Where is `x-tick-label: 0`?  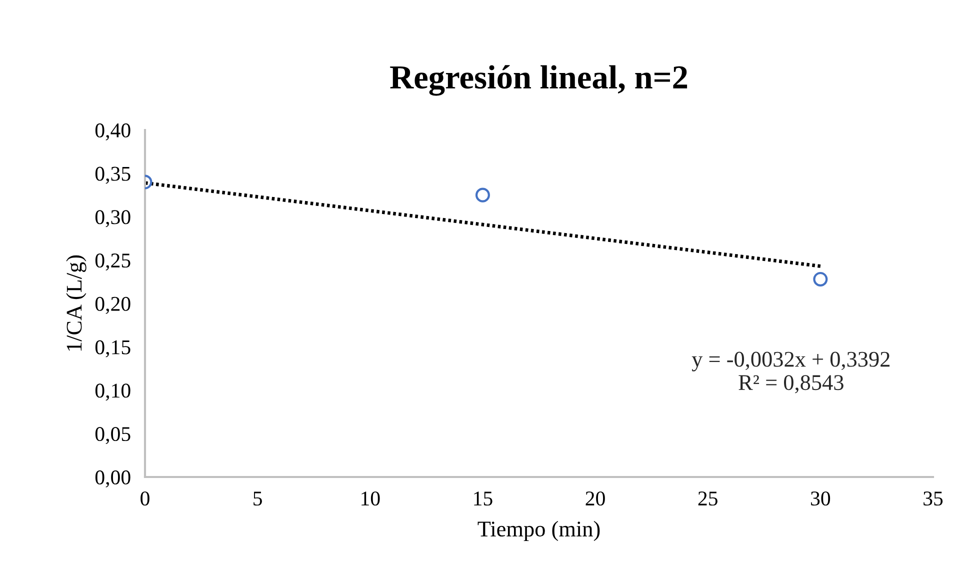 x-tick-label: 0 is located at coordinates (145, 498).